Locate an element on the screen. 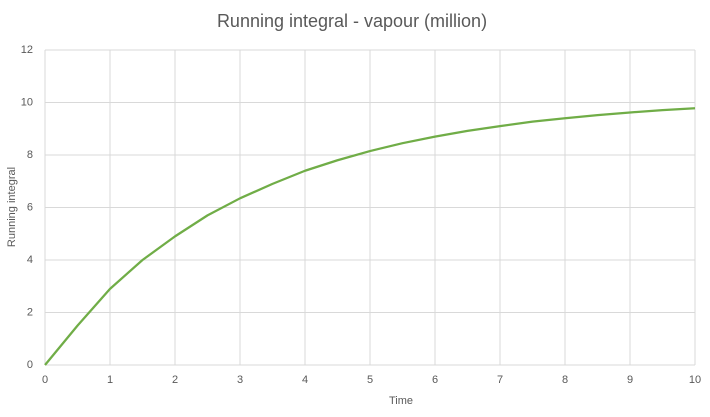 This screenshot has width=710, height=417. x-tick-label: 8 is located at coordinates (565, 380).